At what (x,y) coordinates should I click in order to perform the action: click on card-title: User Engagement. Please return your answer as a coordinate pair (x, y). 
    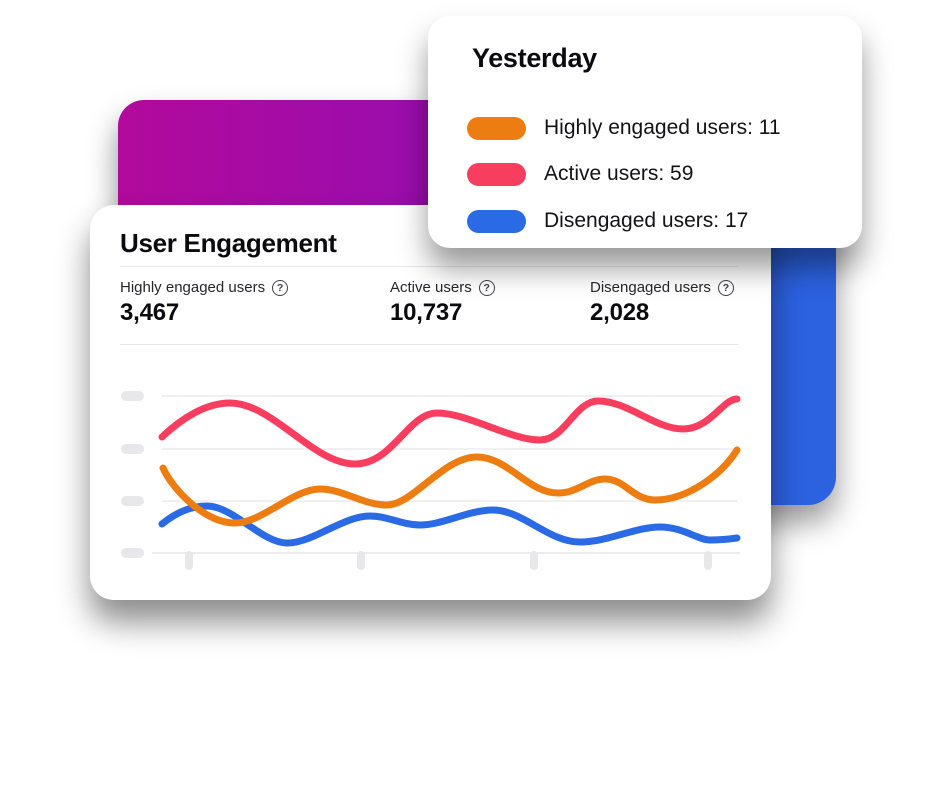
    Looking at the image, I should click on (228, 243).